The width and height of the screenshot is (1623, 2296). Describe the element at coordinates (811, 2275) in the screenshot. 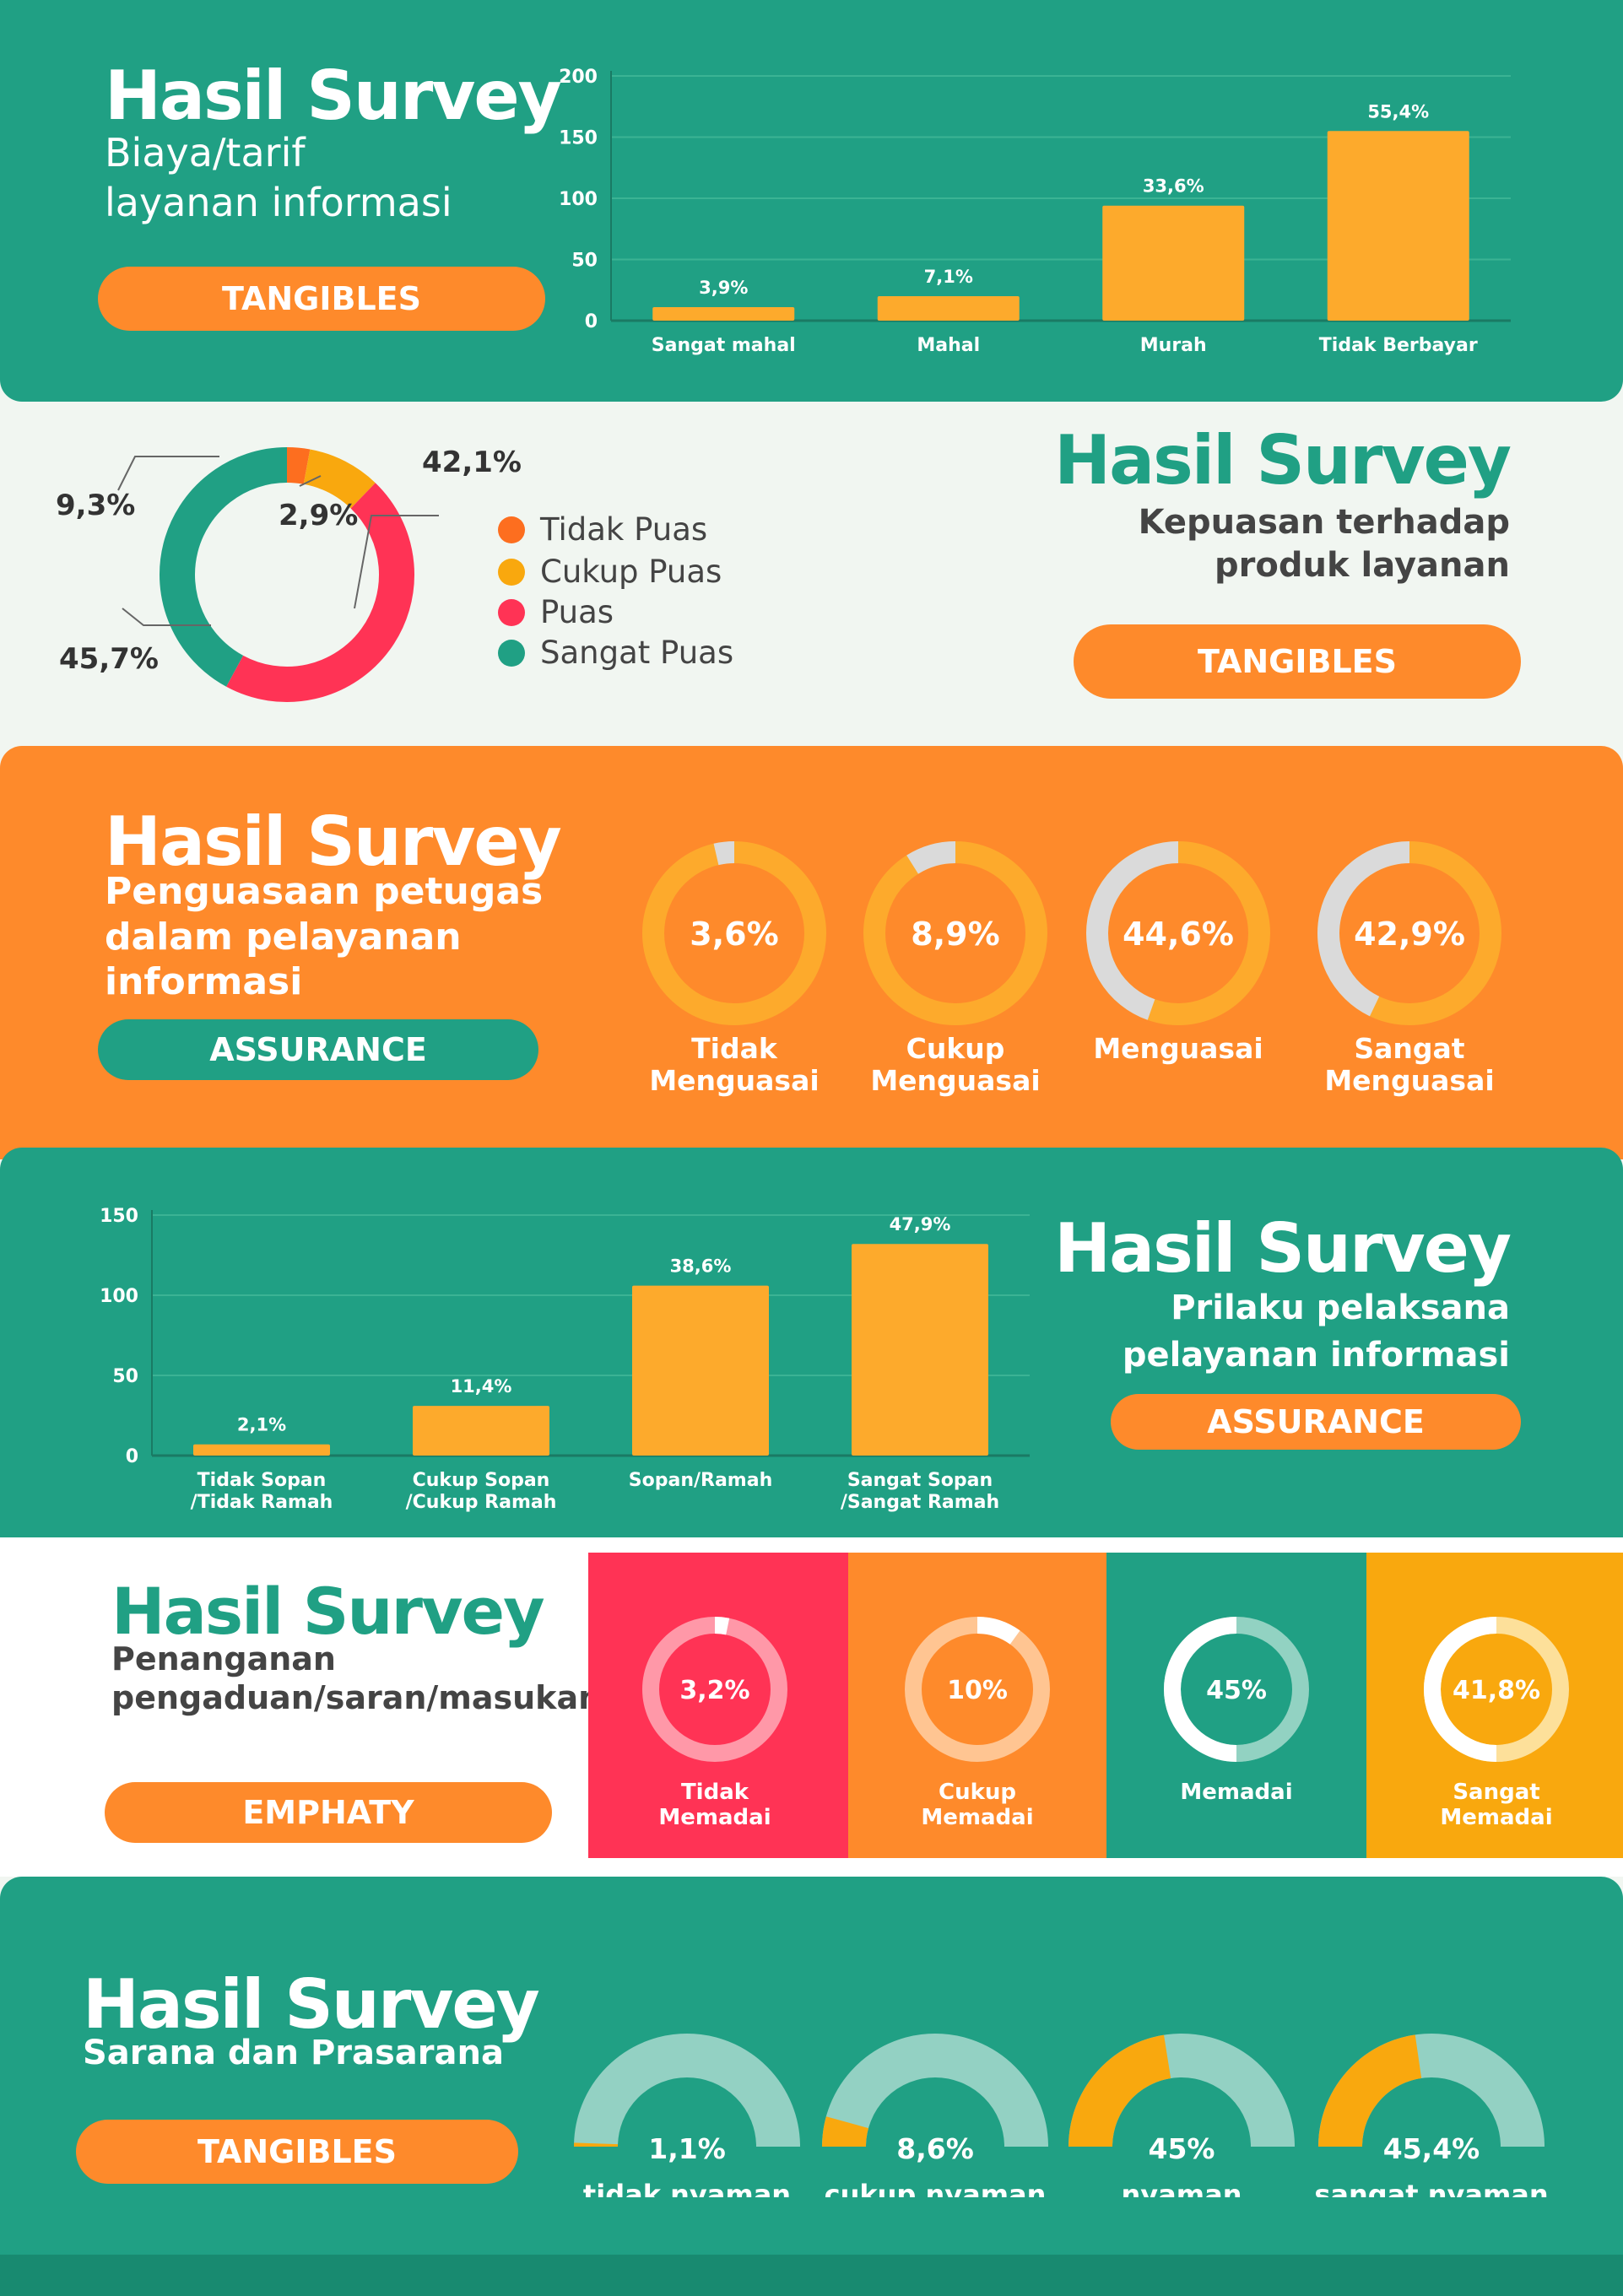

I see `footer-band` at that location.